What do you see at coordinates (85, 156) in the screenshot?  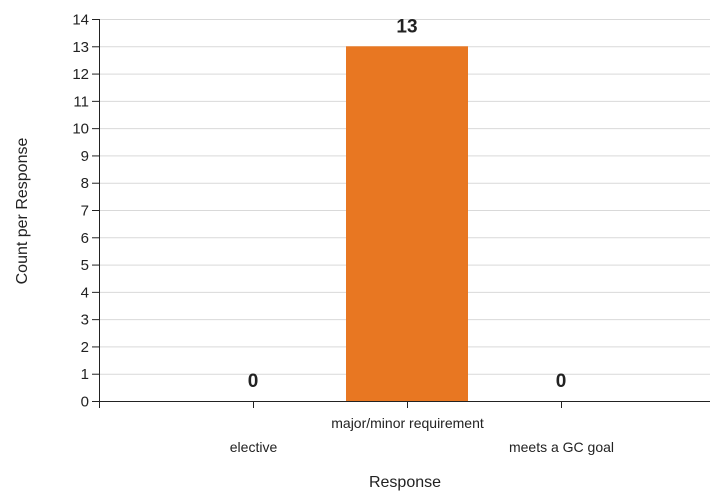 I see `y-tick-label: 9` at bounding box center [85, 156].